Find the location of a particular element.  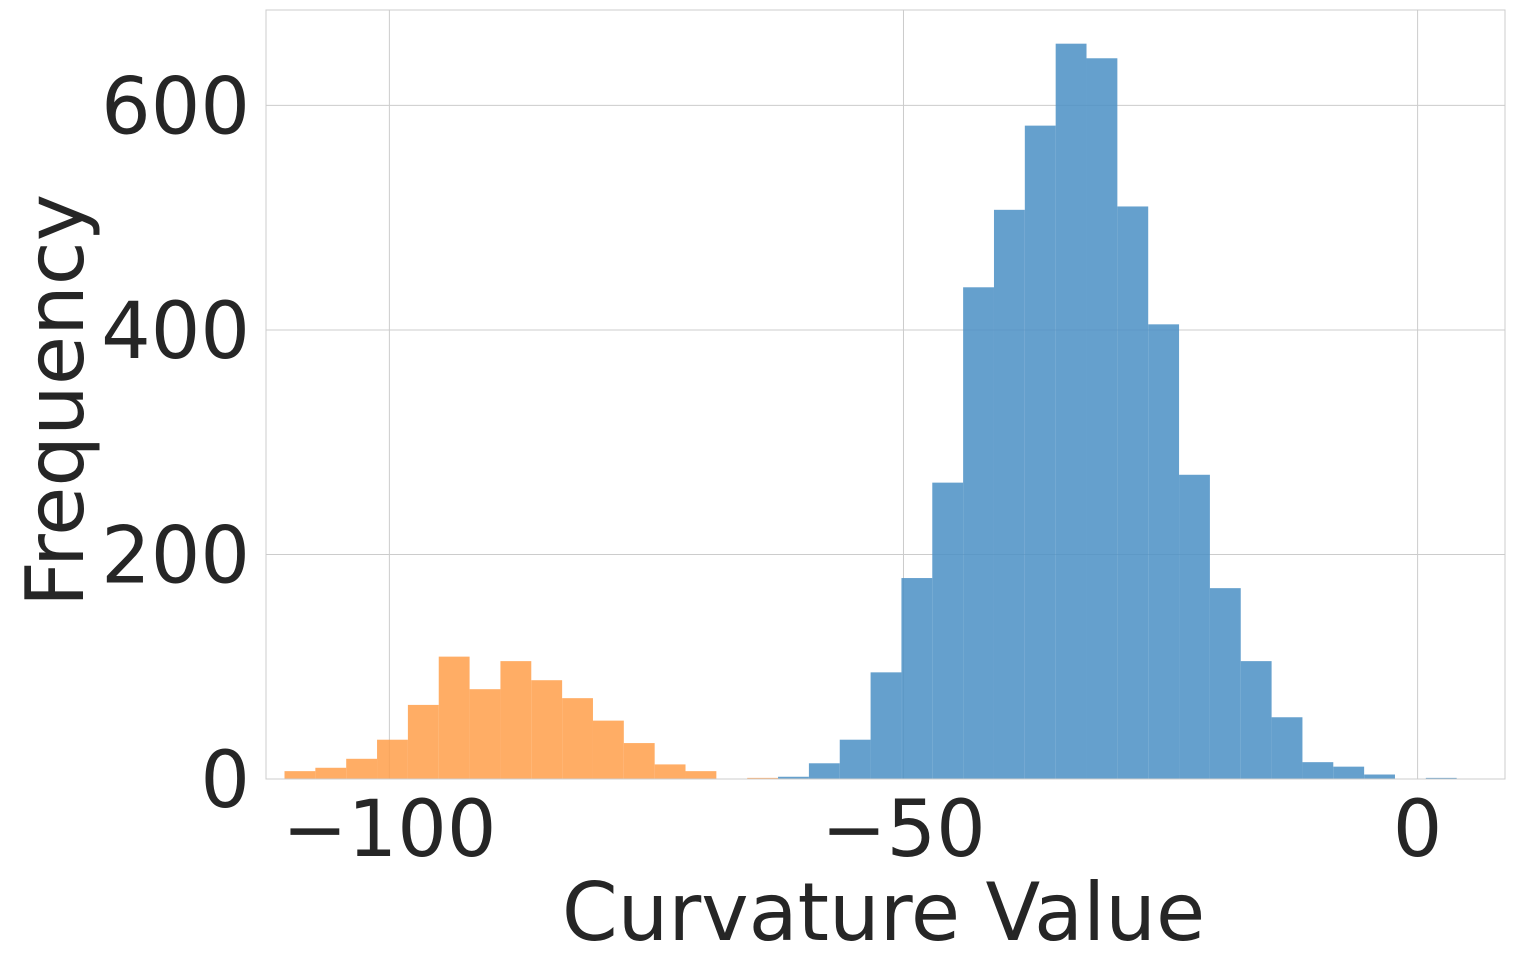

x-tick-labels: −100 −50 0 is located at coordinates (862, 830).